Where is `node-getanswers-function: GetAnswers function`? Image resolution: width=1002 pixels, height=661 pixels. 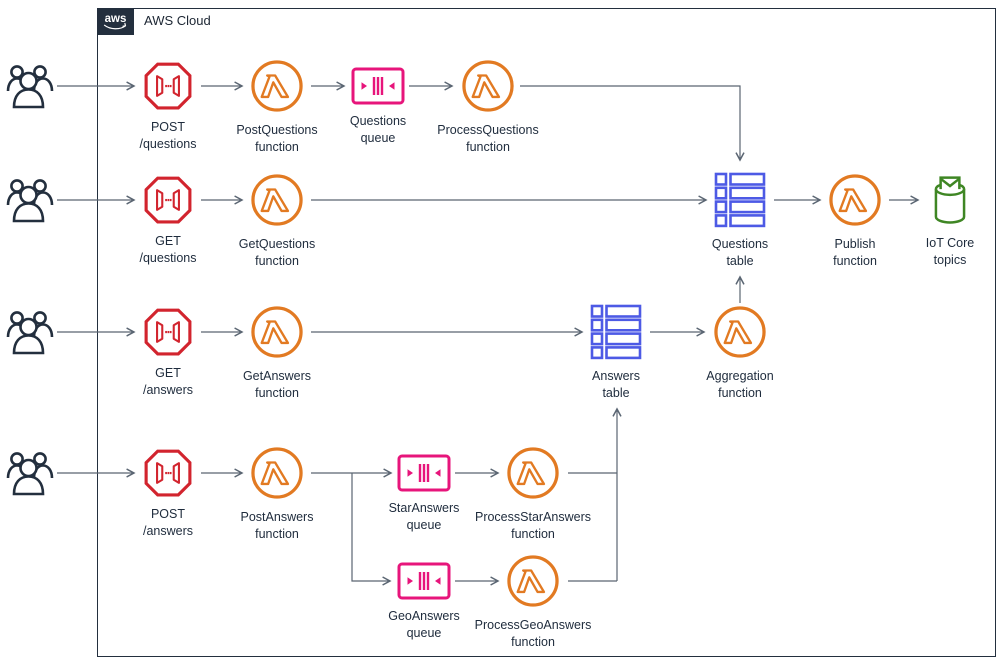
node-getanswers-function: GetAnswers function is located at coordinates (277, 352).